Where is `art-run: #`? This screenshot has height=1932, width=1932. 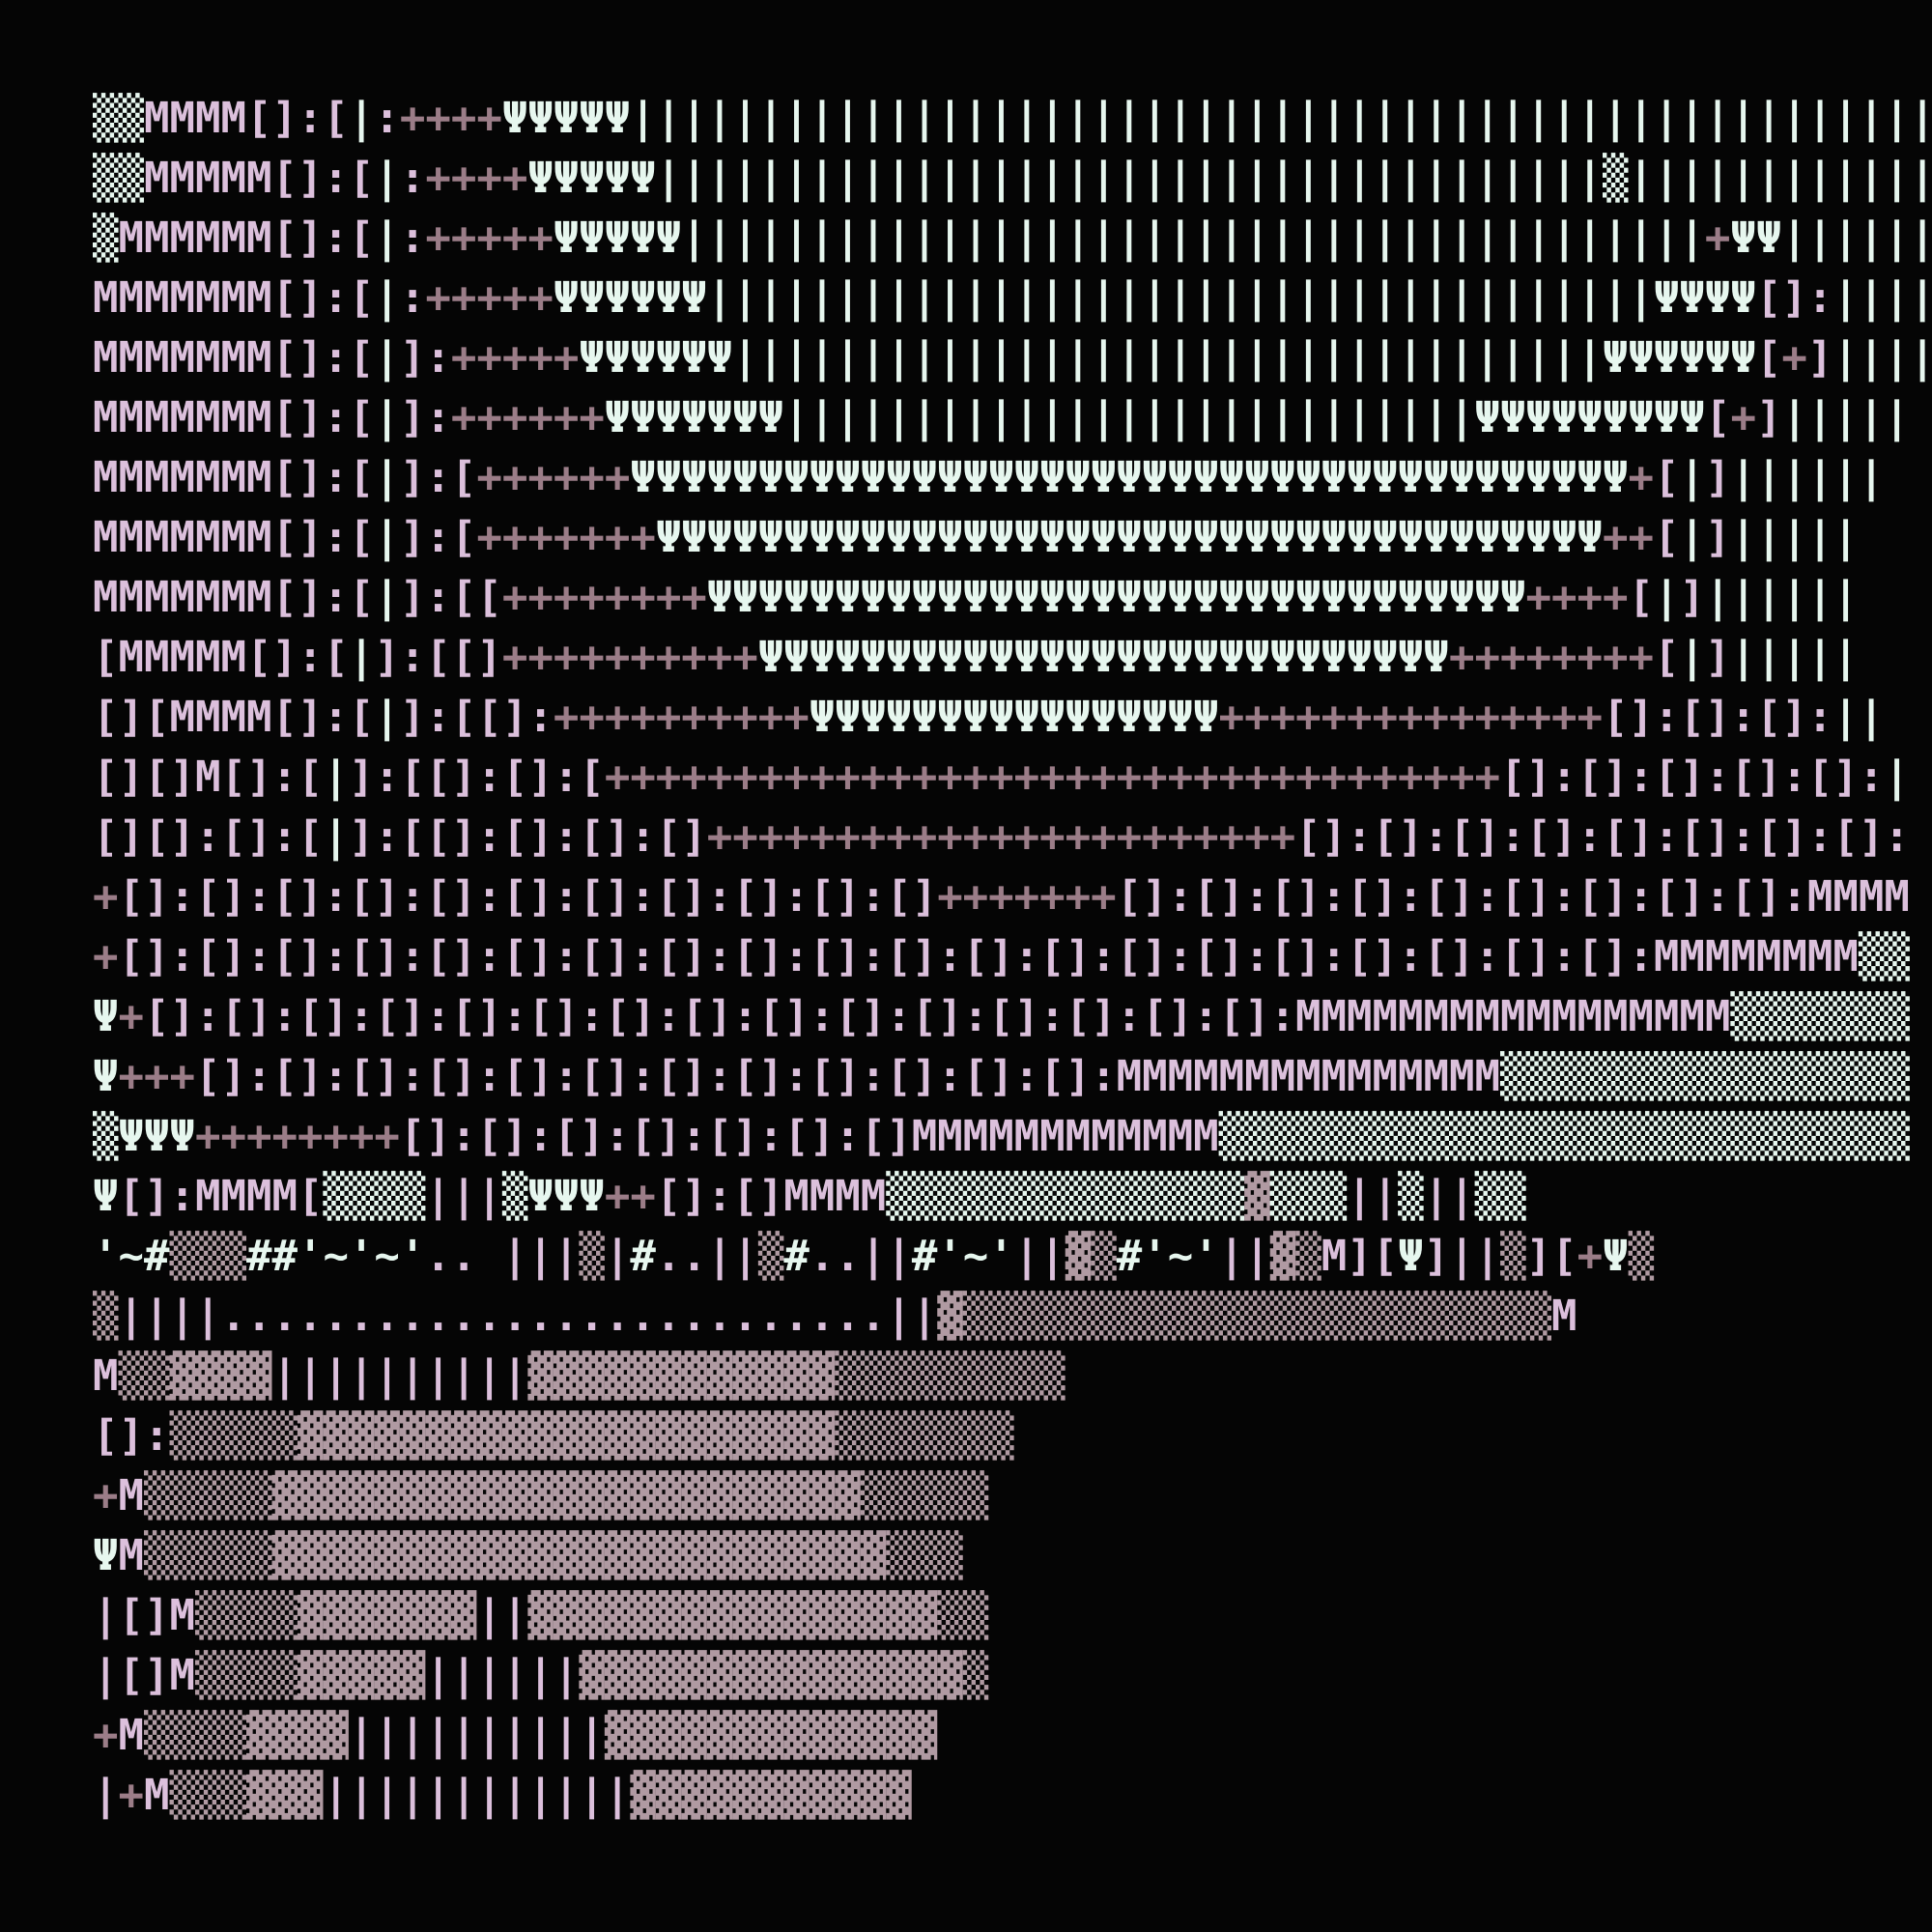 art-run: # is located at coordinates (643, 1256).